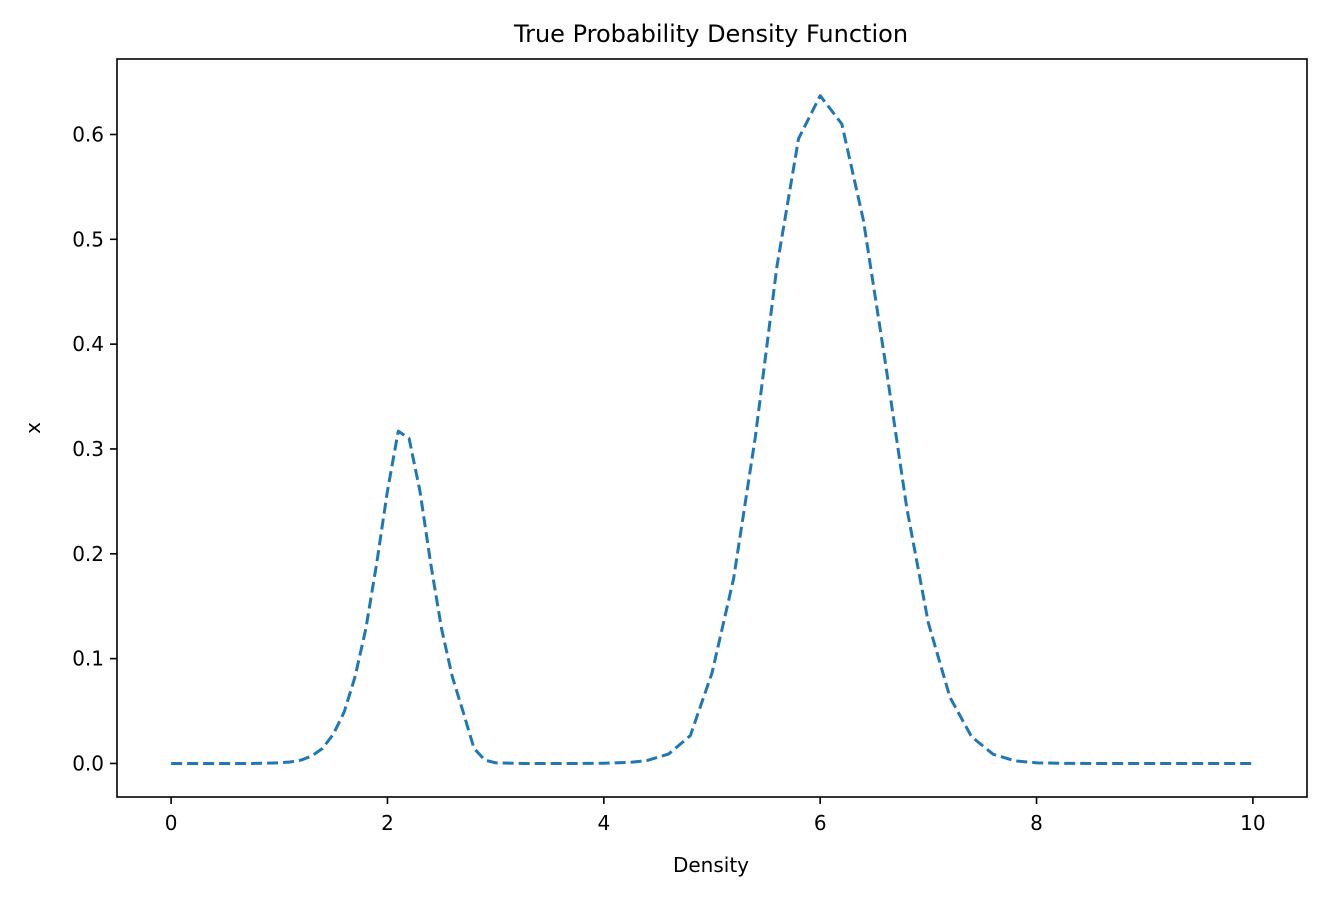 The image size is (1326, 898). Describe the element at coordinates (387, 823) in the screenshot. I see `x-tick-label: 2` at that location.